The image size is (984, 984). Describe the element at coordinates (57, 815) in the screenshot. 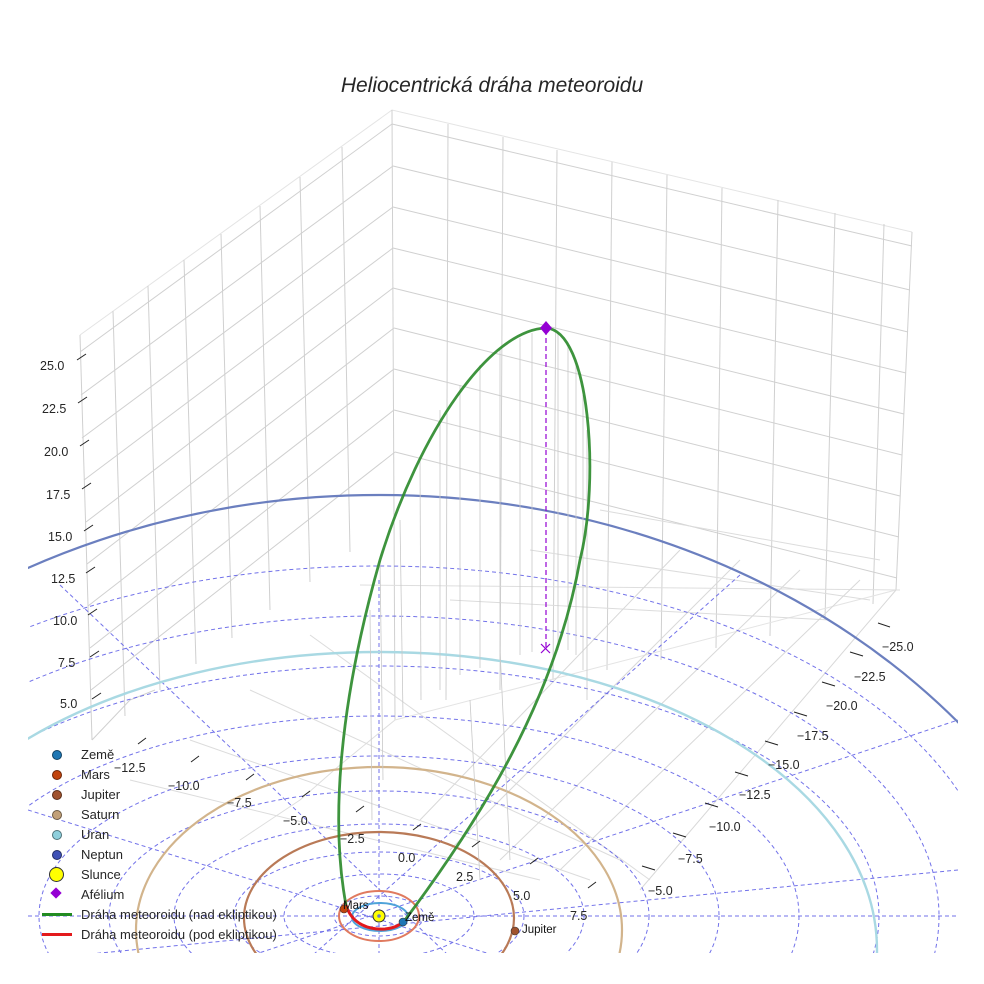

I see `saturn-dot-icon` at that location.